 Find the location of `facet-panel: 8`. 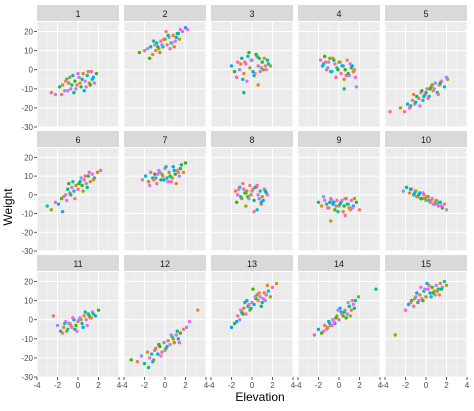

facet-panel: 8 is located at coordinates (252, 191).